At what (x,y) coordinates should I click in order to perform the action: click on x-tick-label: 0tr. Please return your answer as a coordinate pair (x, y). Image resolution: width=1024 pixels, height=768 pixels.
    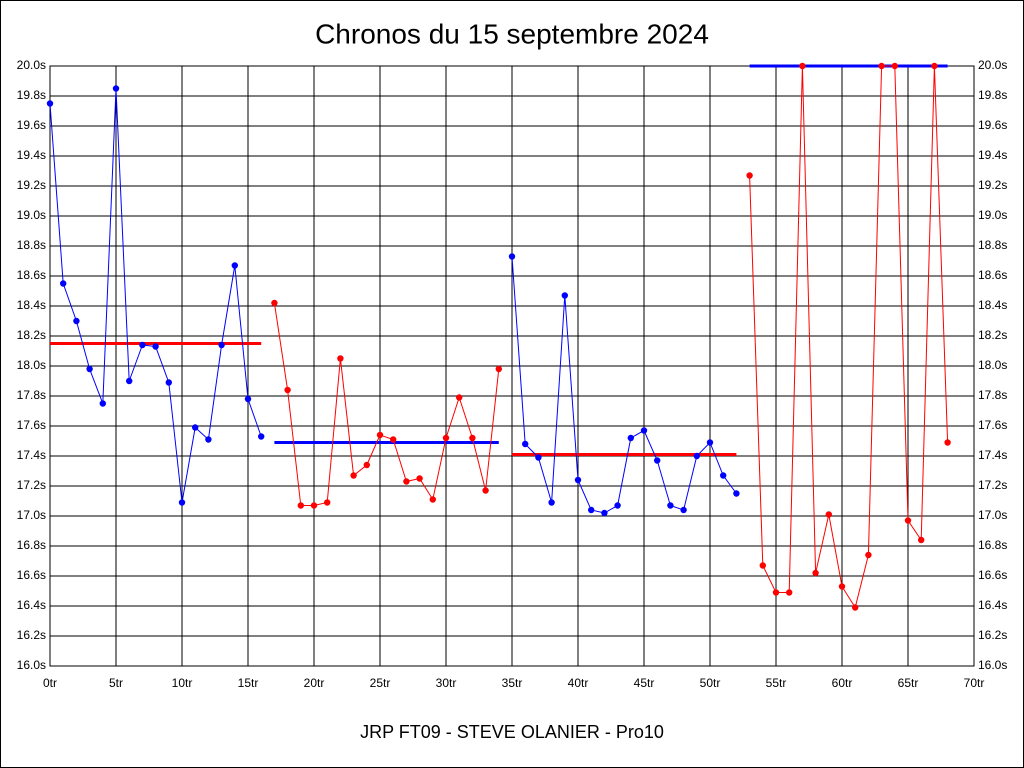
    Looking at the image, I should click on (50, 683).